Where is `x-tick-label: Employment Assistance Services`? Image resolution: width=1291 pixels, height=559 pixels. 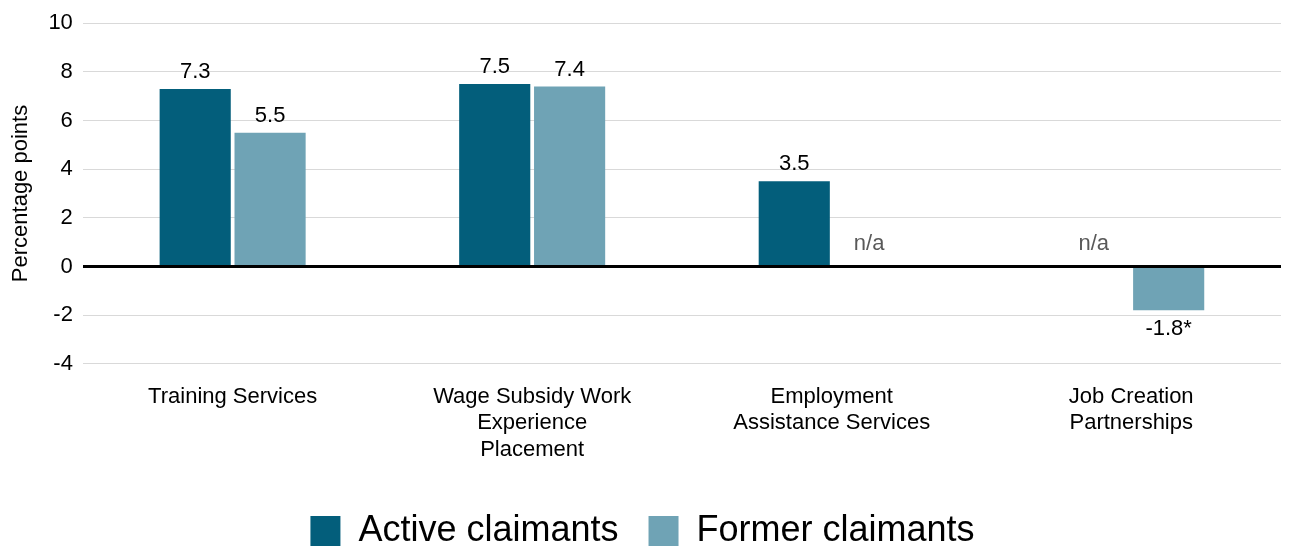
x-tick-label: Employment Assistance Services is located at coordinates (832, 409).